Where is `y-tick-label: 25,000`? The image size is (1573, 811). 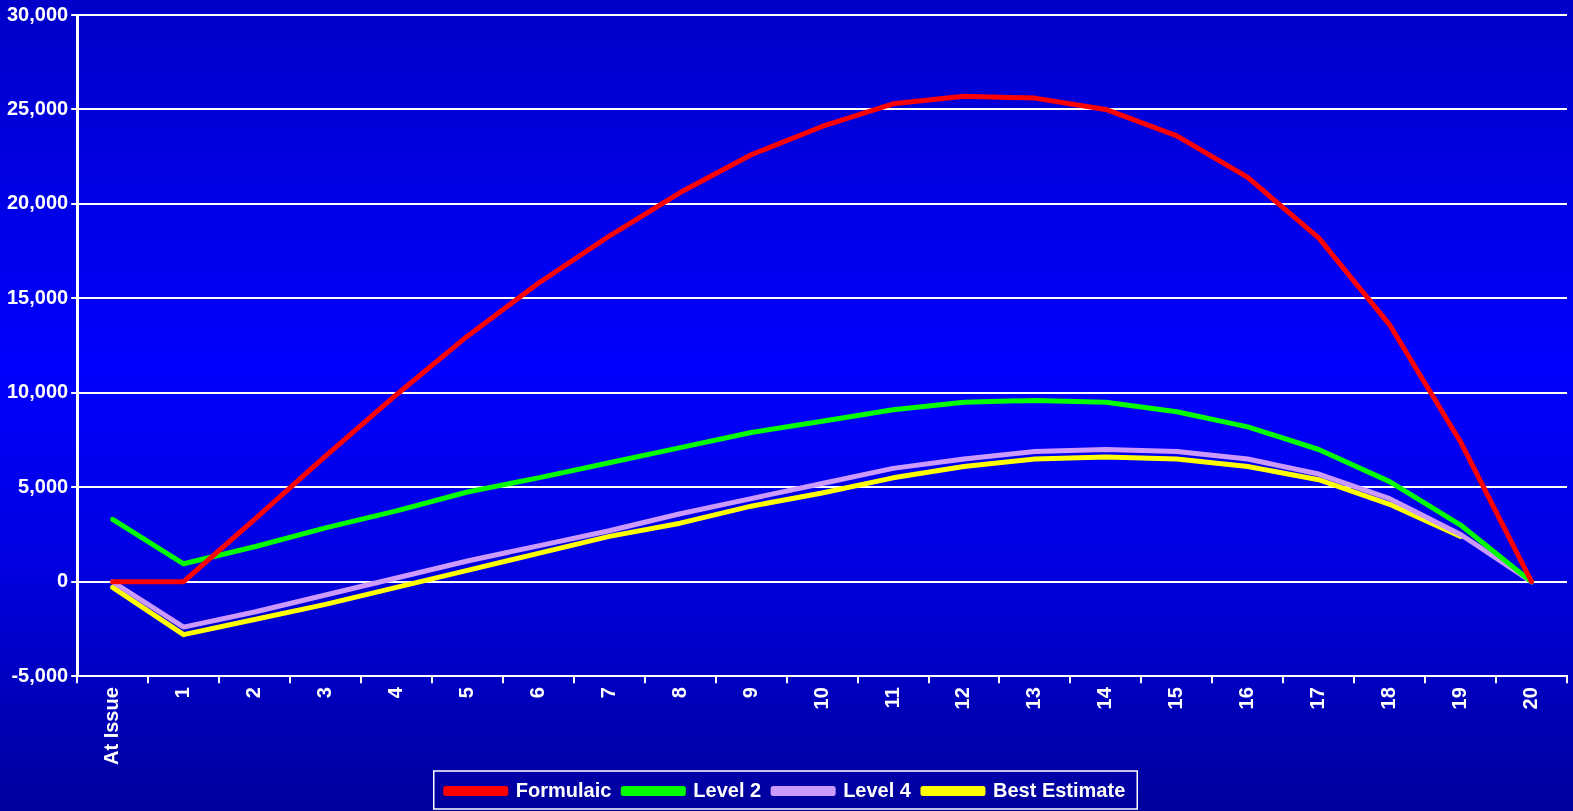
y-tick-label: 25,000 is located at coordinates (38, 107).